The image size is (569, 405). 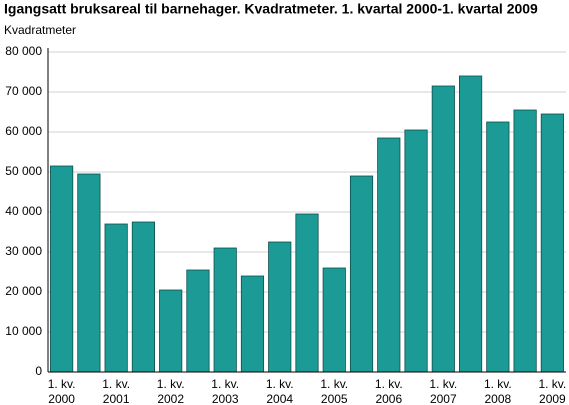 What do you see at coordinates (61, 398) in the screenshot?
I see `x-tick-label: 2000` at bounding box center [61, 398].